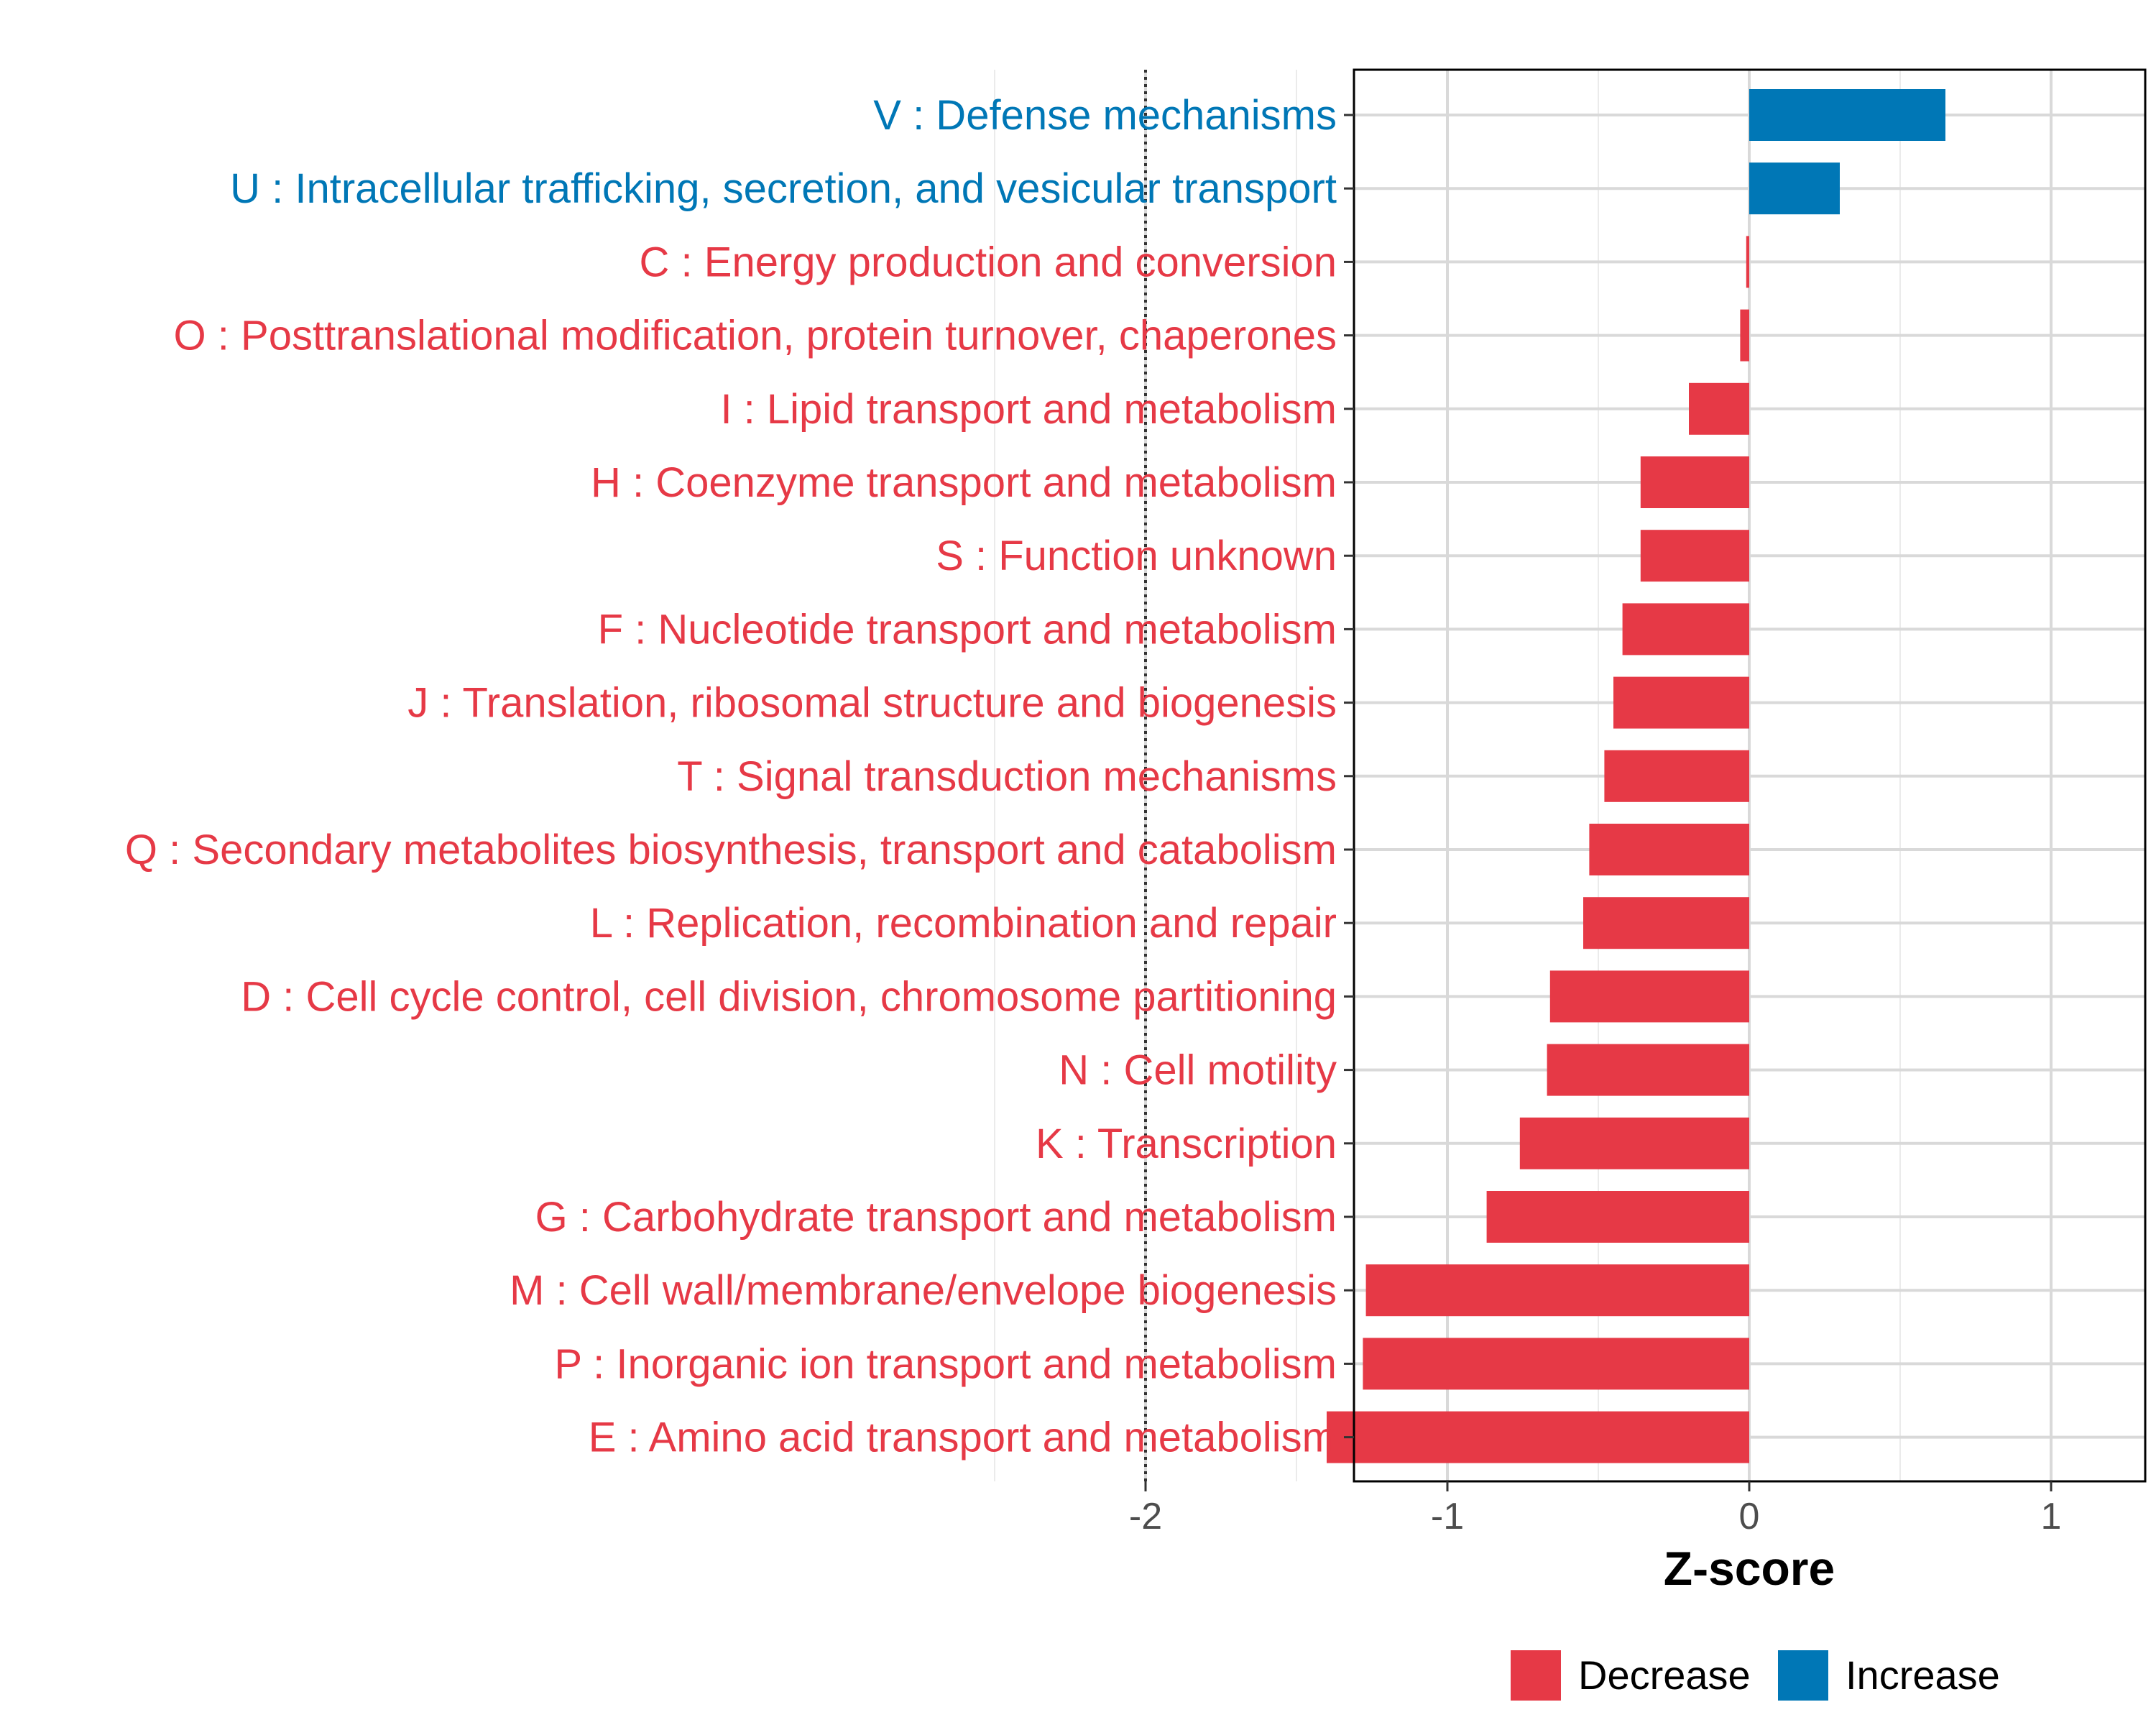 The height and width of the screenshot is (1725, 2156). Describe the element at coordinates (1028, 409) in the screenshot. I see `category-label: I : Lipid transport and metabolism` at that location.